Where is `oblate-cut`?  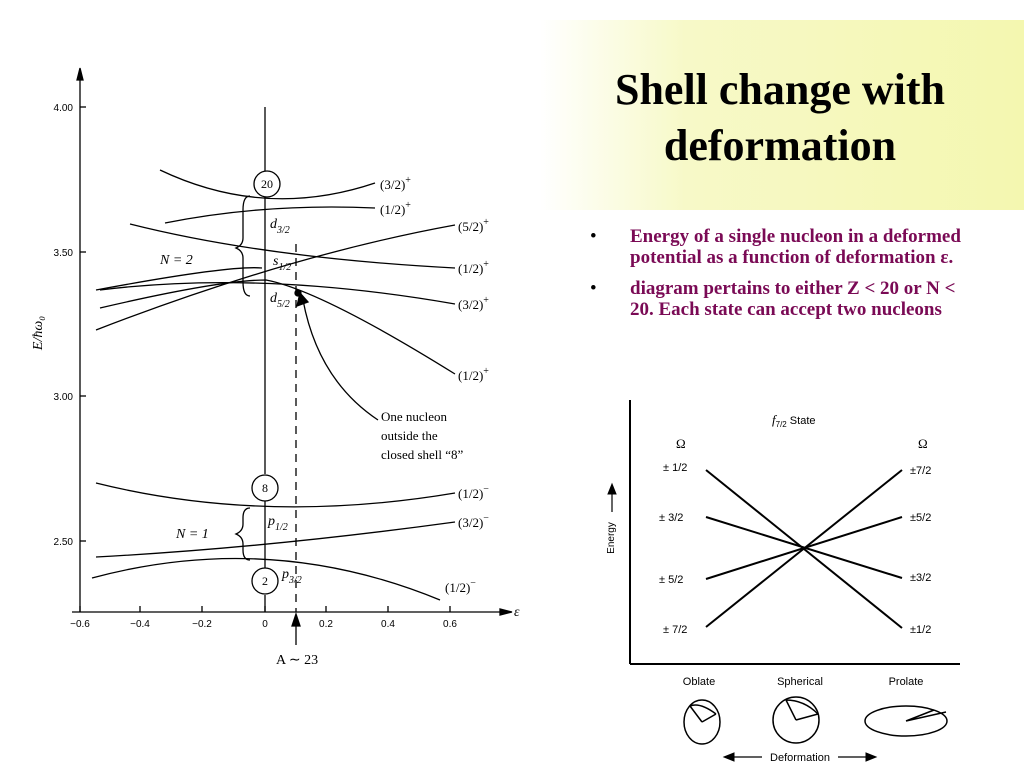
oblate-cut is located at coordinates (703, 713).